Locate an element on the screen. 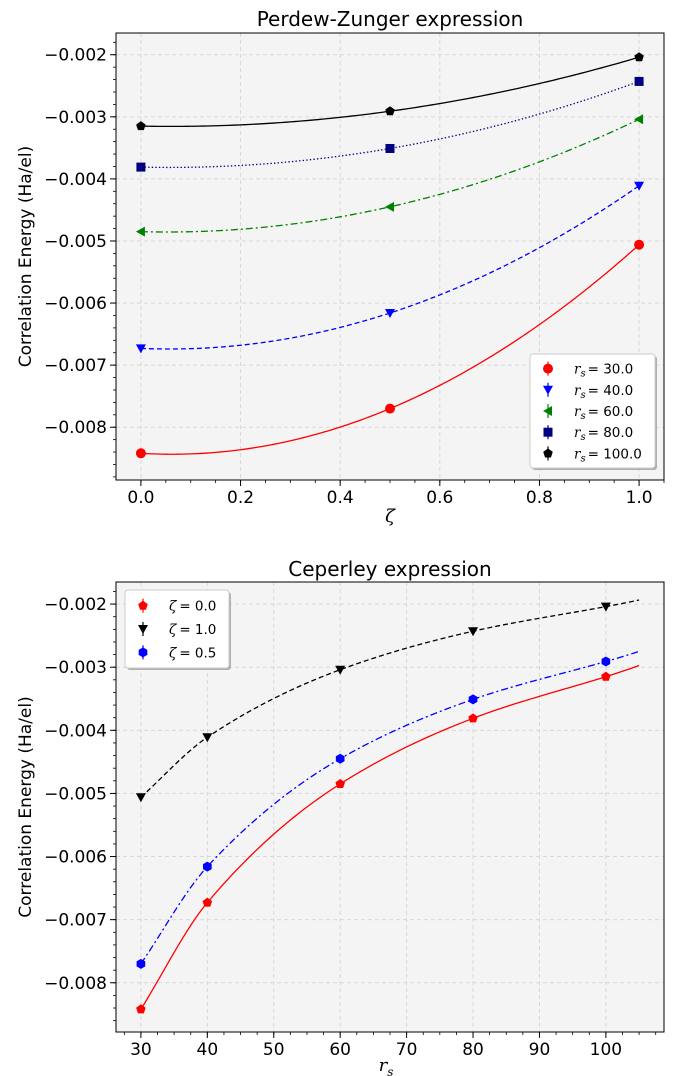 Image resolution: width=673 pixels, height=1076 pixels. x-tick-label: 90 is located at coordinates (540, 1050).